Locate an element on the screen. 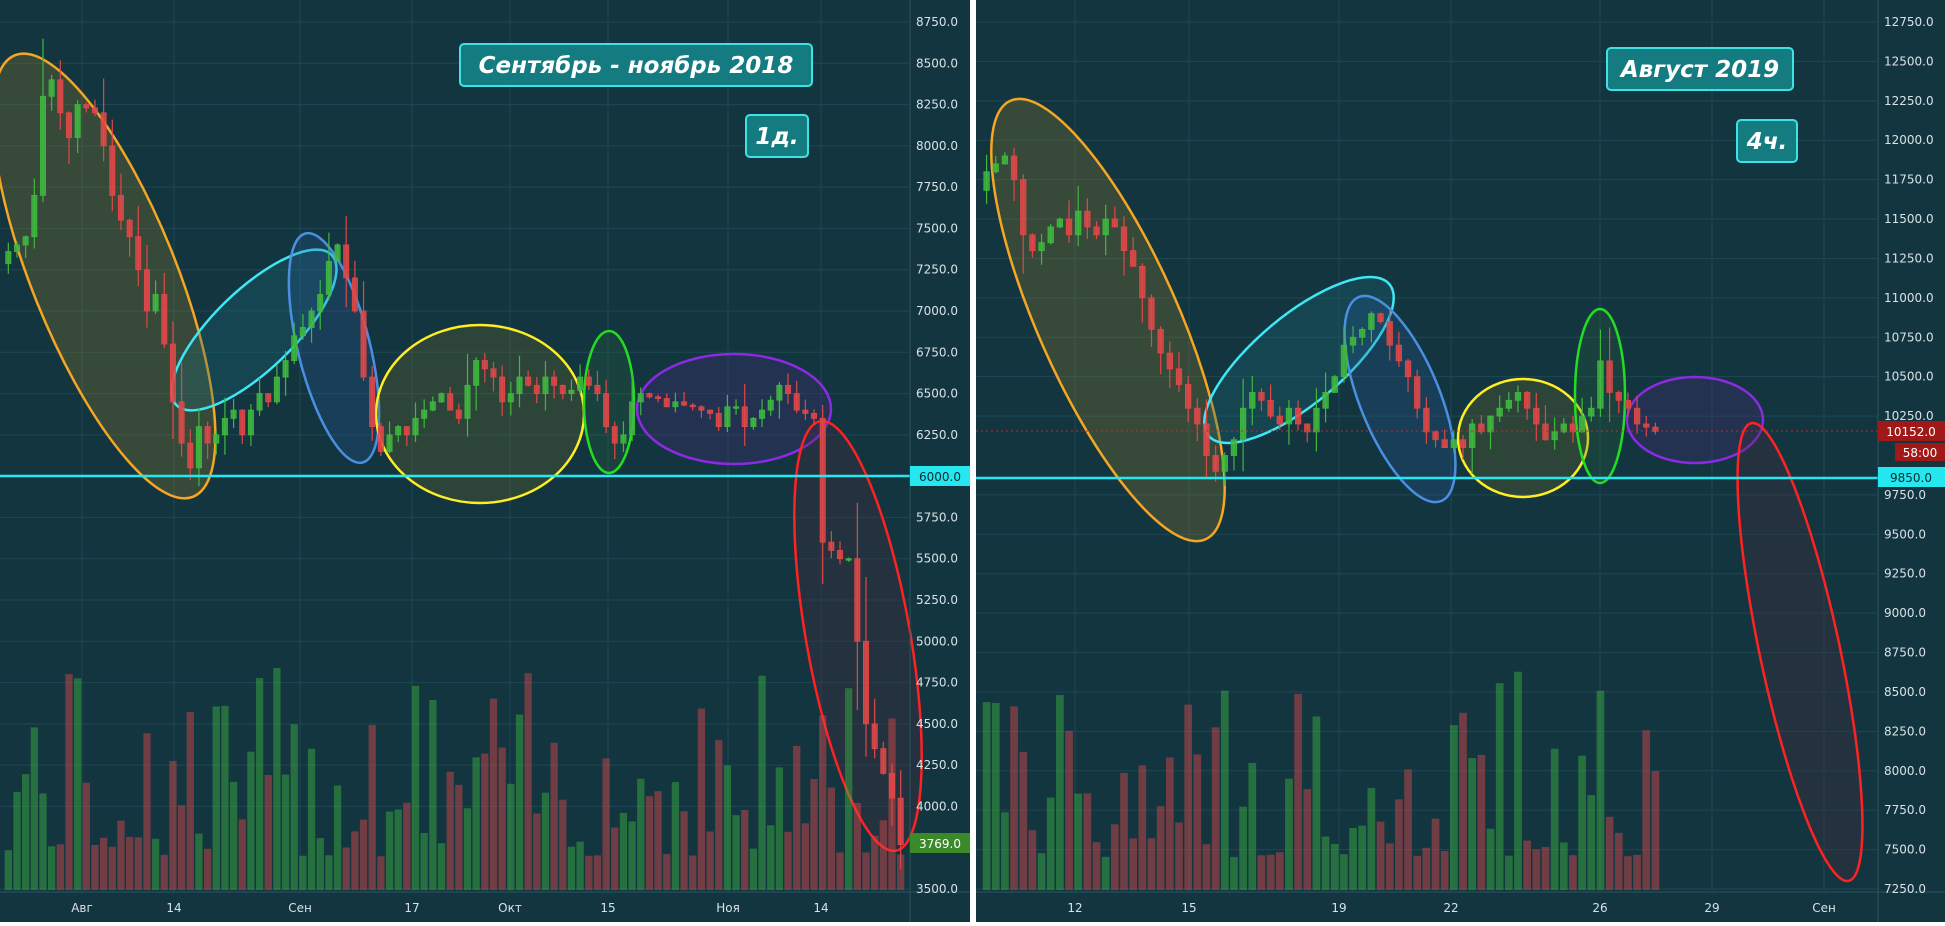  ellipse-yellow-right is located at coordinates (1523, 438).